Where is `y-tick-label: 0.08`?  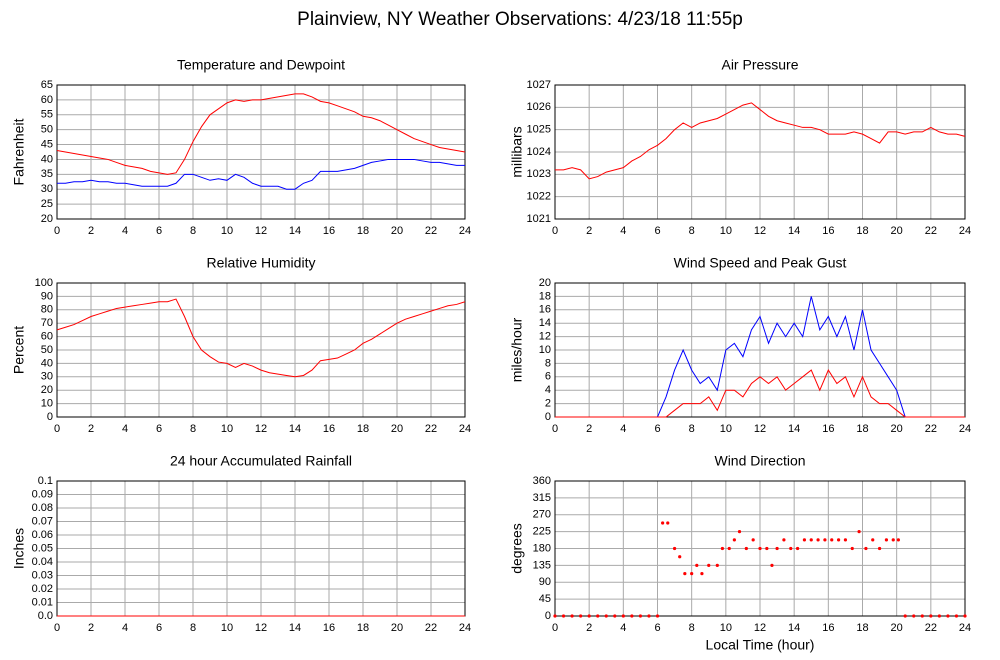
y-tick-label: 0.08 is located at coordinates (42, 508).